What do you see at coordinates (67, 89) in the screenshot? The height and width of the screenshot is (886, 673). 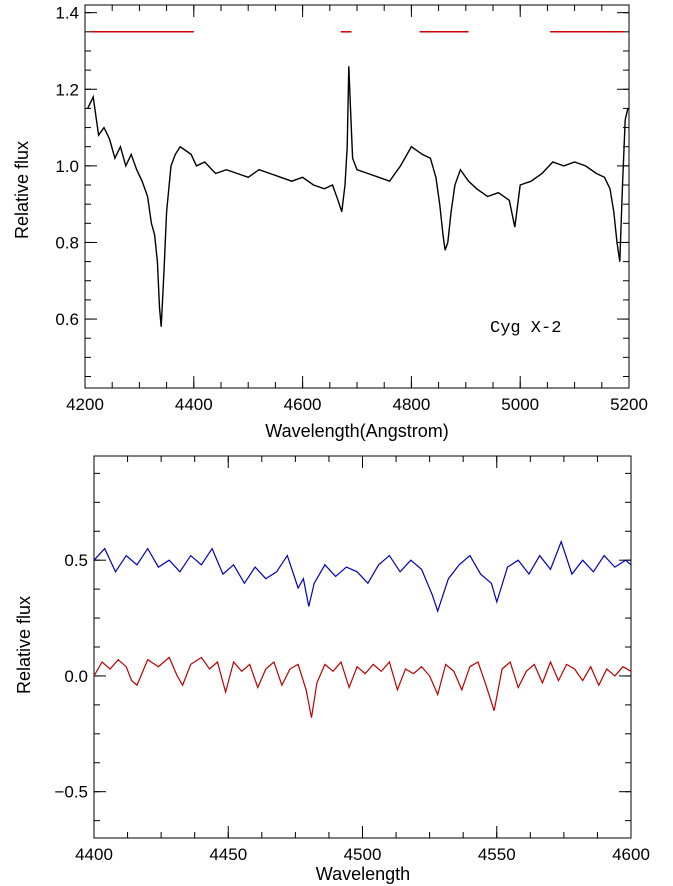 I see `y-tick-label: 1.2` at bounding box center [67, 89].